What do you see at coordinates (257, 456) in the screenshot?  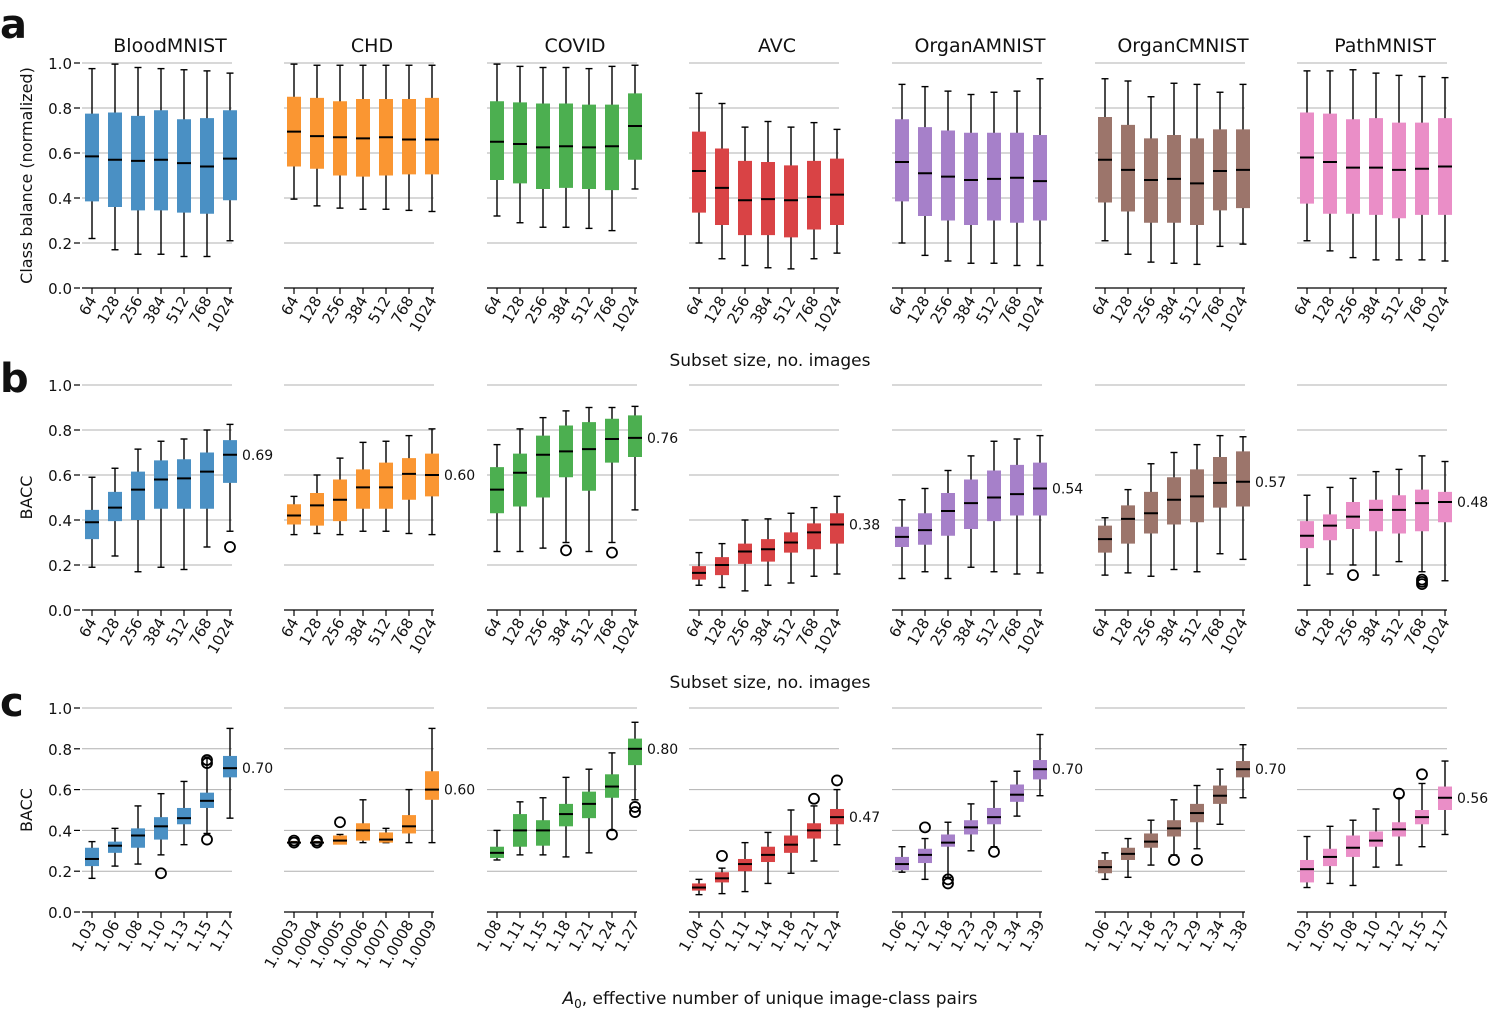 I see `median-value-label: 0.69` at bounding box center [257, 456].